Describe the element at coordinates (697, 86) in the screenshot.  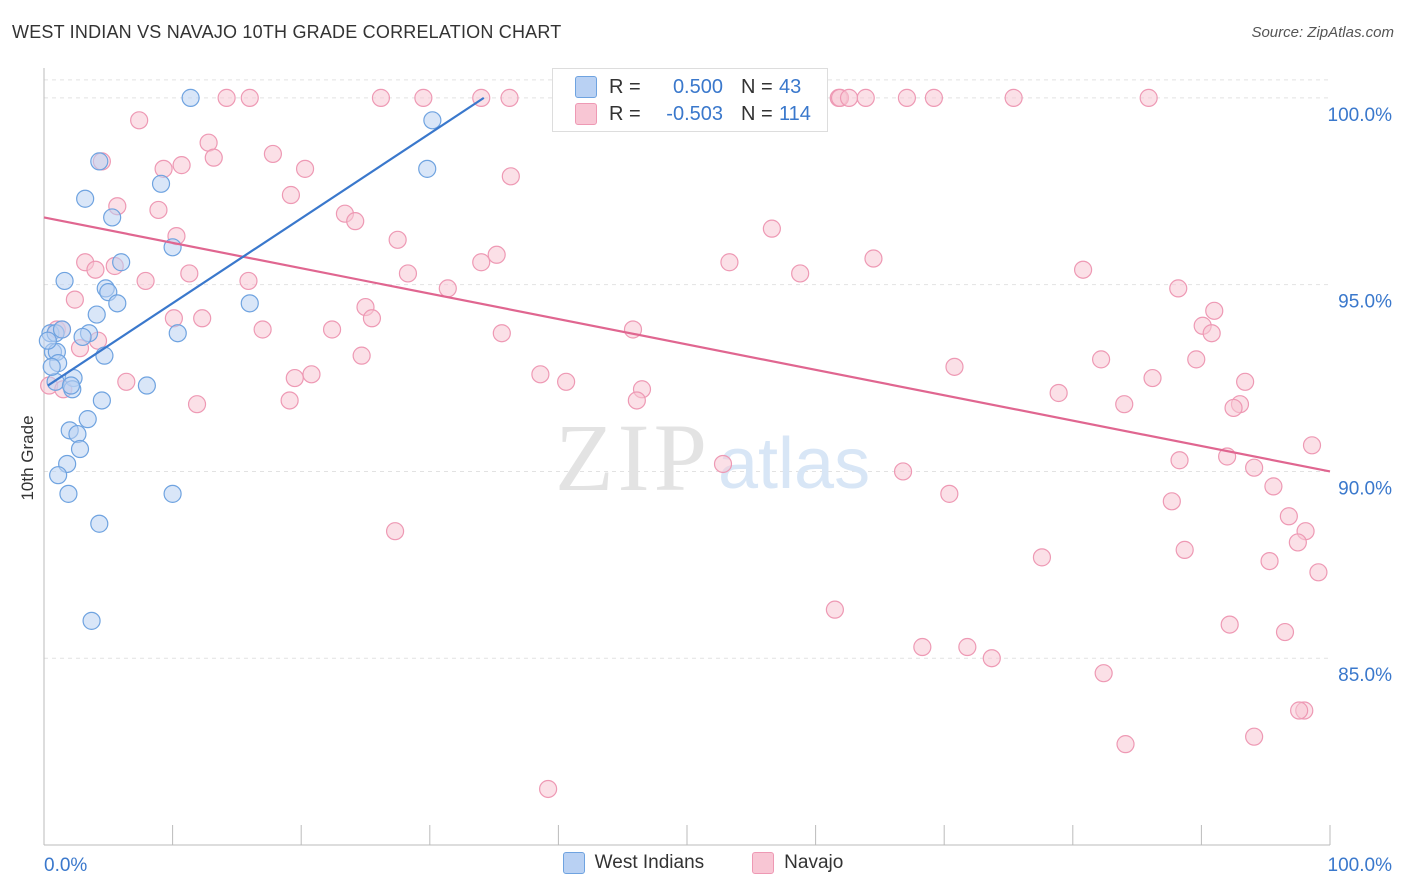
I see `legend-r-value: 0.500` at that location.